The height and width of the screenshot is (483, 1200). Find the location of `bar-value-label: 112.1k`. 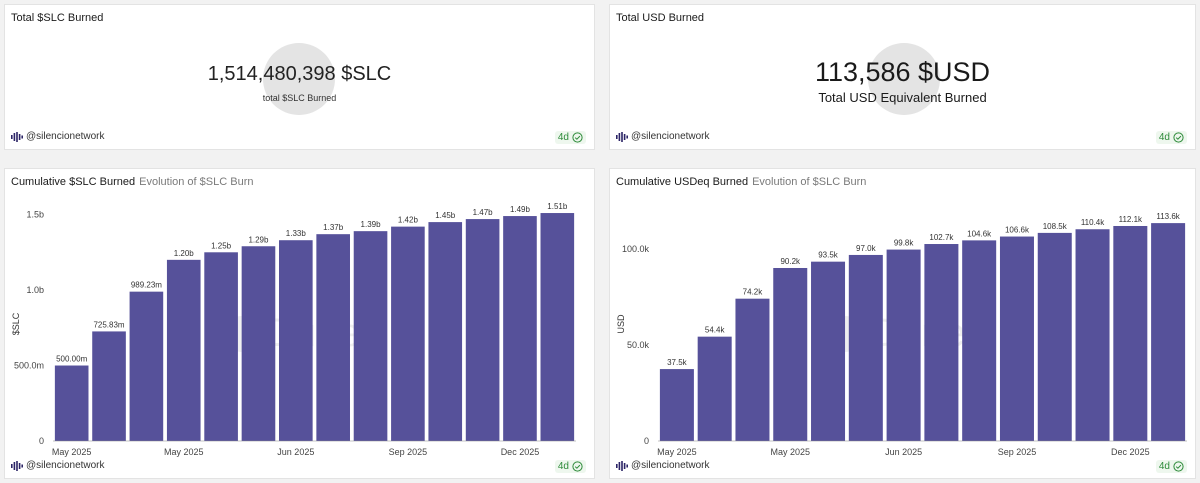

bar-value-label: 112.1k is located at coordinates (1131, 219).